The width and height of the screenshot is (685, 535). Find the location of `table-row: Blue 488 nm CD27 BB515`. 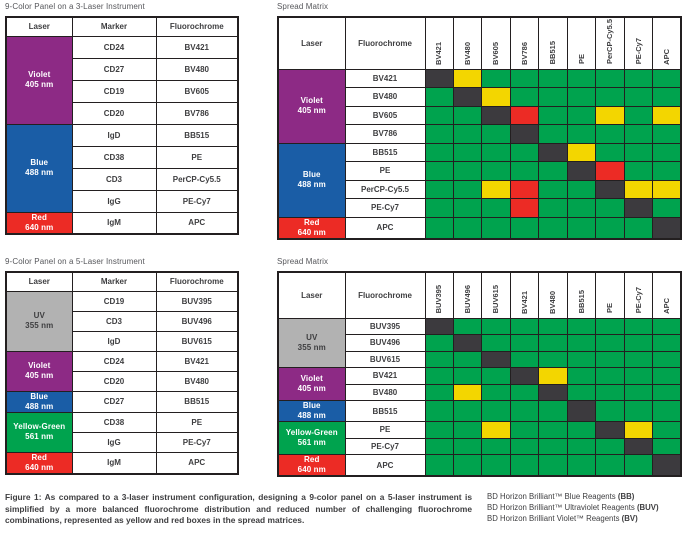

table-row: Blue 488 nm CD27 BB515 is located at coordinates (122, 401).